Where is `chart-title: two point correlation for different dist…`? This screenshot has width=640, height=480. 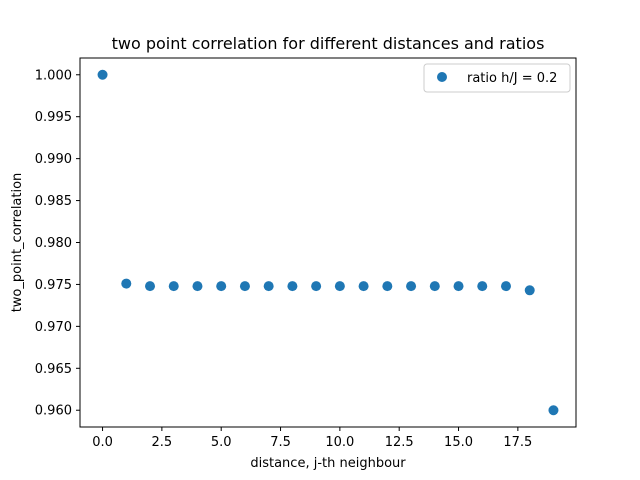
chart-title: two point correlation for different dist… is located at coordinates (328, 43).